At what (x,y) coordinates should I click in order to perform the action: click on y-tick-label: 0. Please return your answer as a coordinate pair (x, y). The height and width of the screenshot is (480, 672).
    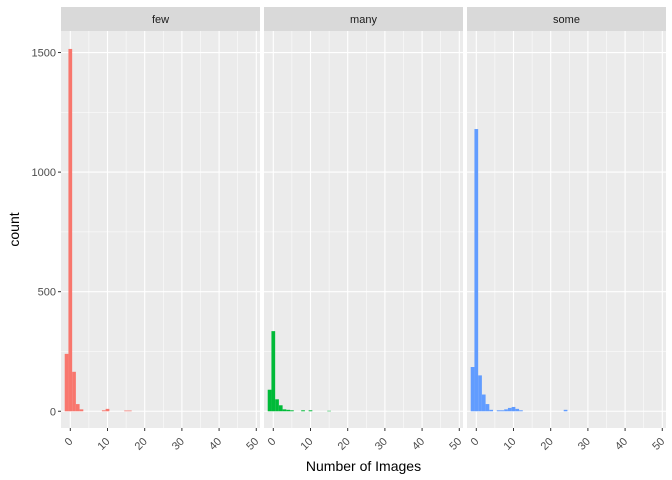
    Looking at the image, I should click on (53, 412).